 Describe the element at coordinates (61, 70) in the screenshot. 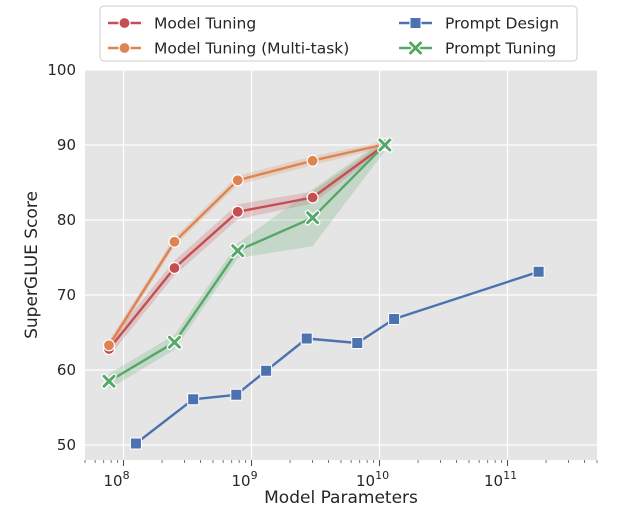

I see `y-tick-label: 100` at that location.